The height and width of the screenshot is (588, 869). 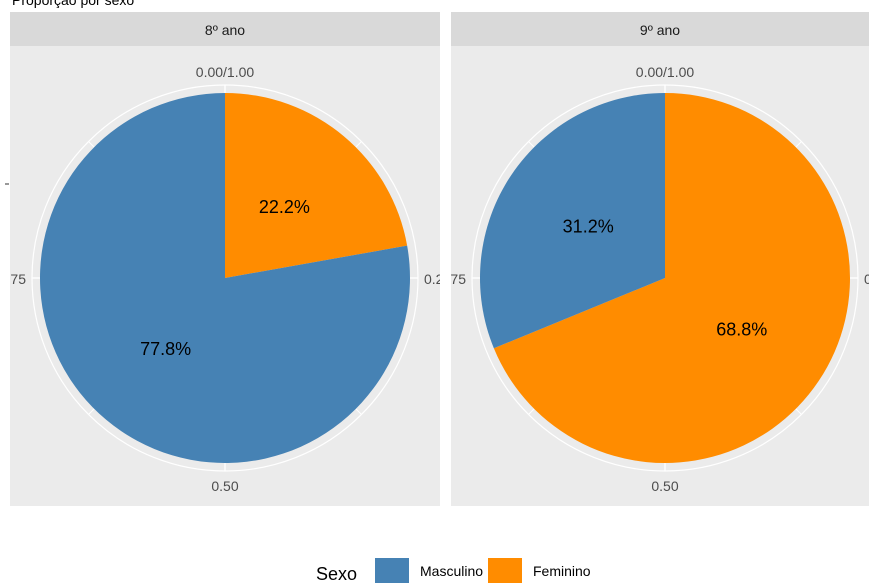 I want to click on data-label-masculino: 31.2%, so click(x=588, y=227).